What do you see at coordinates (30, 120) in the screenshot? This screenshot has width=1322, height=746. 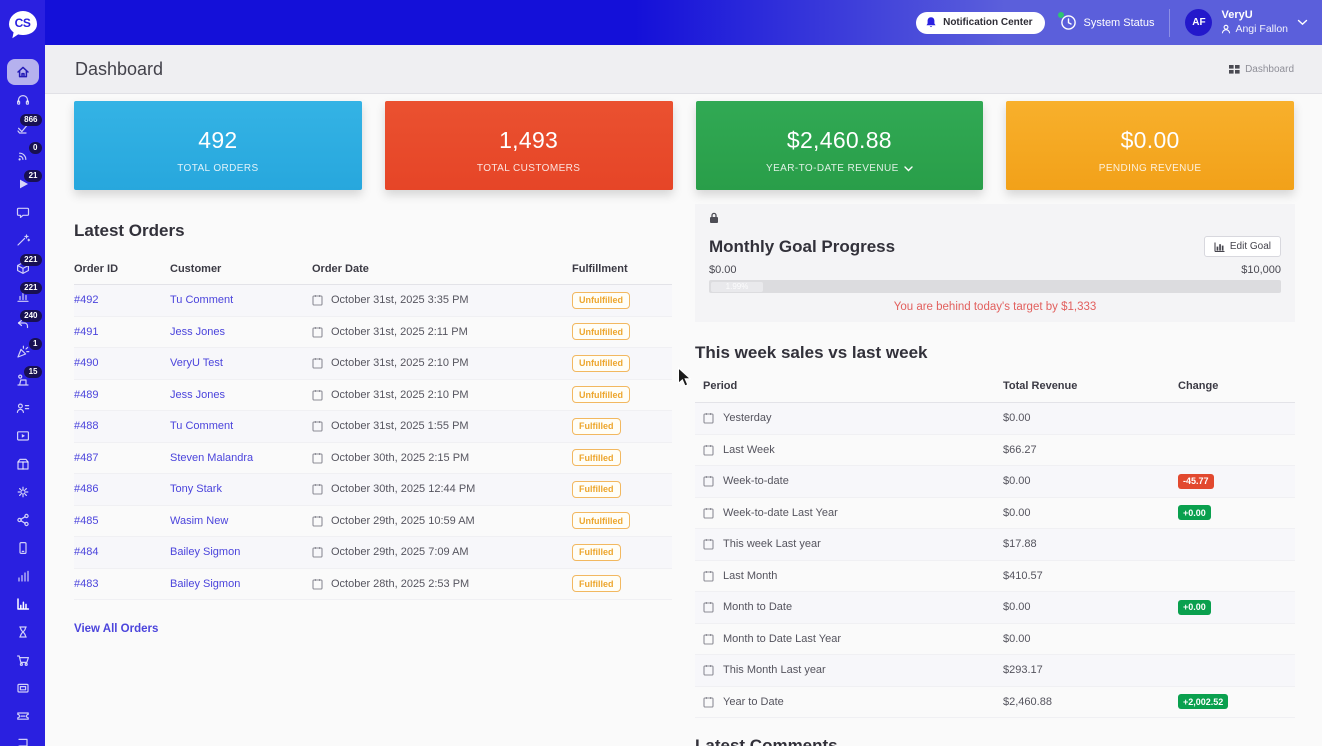 I see `badge-approvals: 866` at bounding box center [30, 120].